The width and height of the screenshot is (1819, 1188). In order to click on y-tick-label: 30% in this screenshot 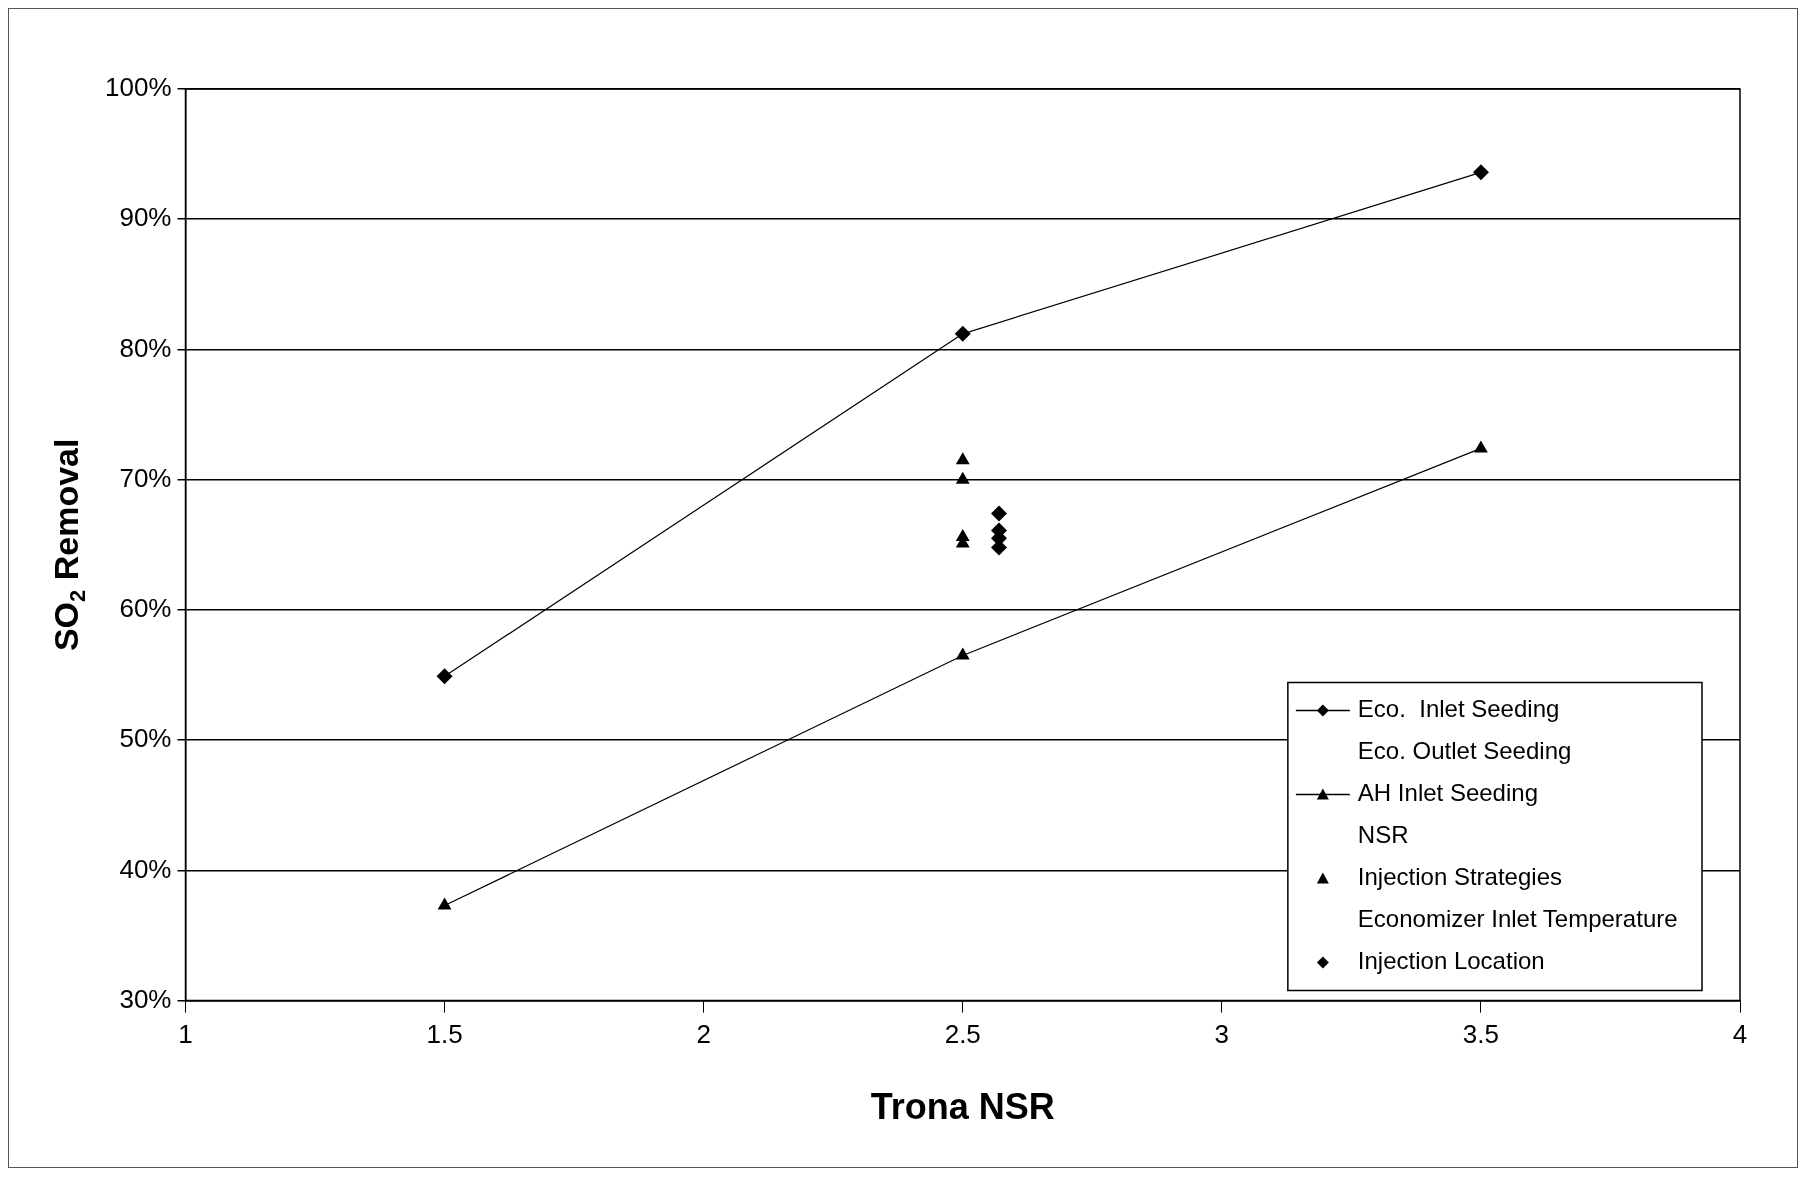, I will do `click(145, 998)`.